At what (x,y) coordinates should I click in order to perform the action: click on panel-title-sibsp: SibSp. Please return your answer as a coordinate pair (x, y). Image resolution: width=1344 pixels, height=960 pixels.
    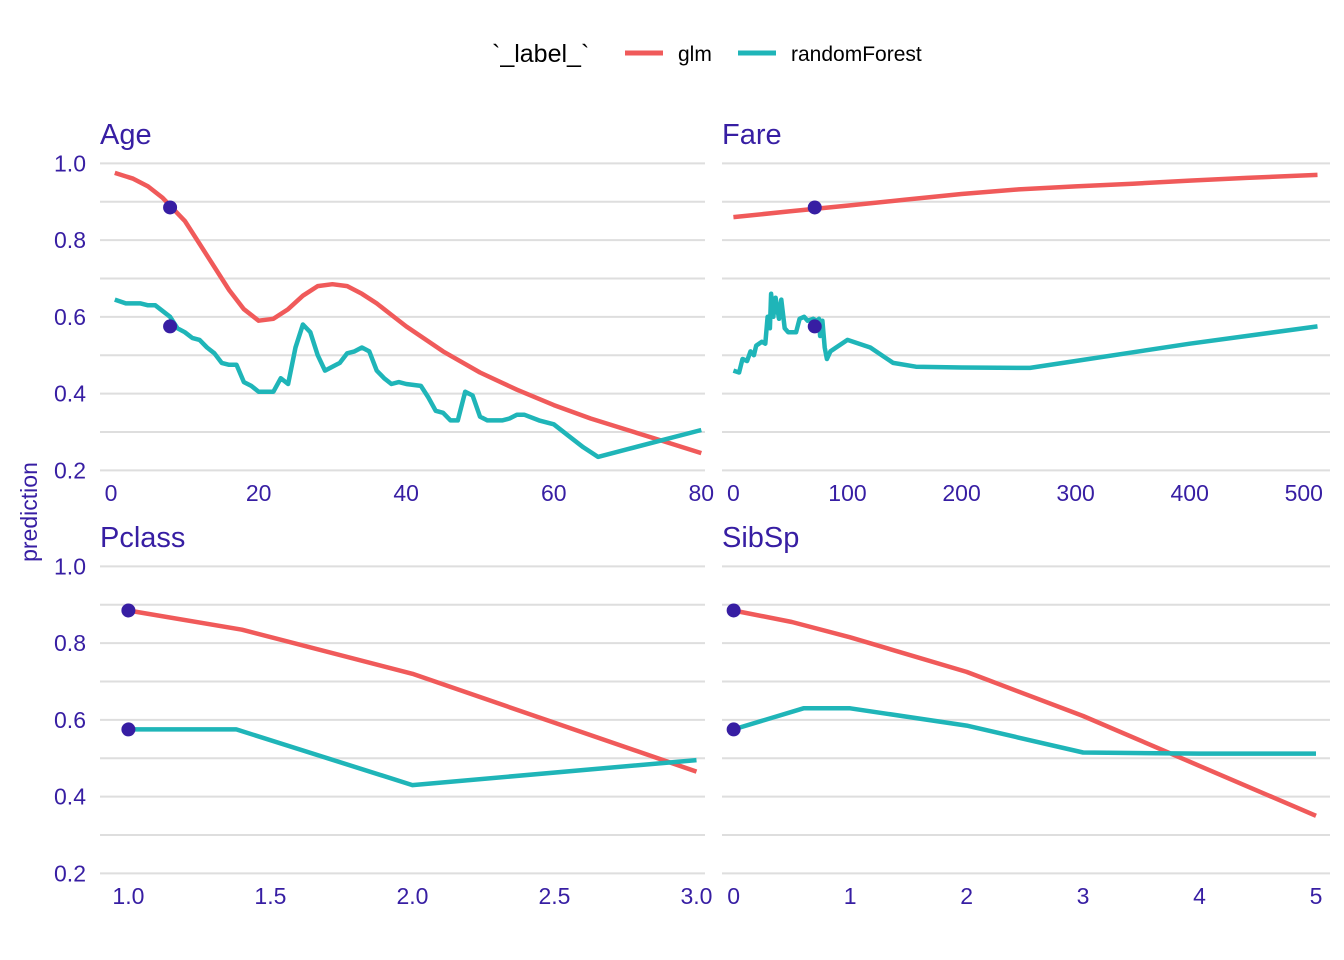
    Looking at the image, I should click on (760, 538).